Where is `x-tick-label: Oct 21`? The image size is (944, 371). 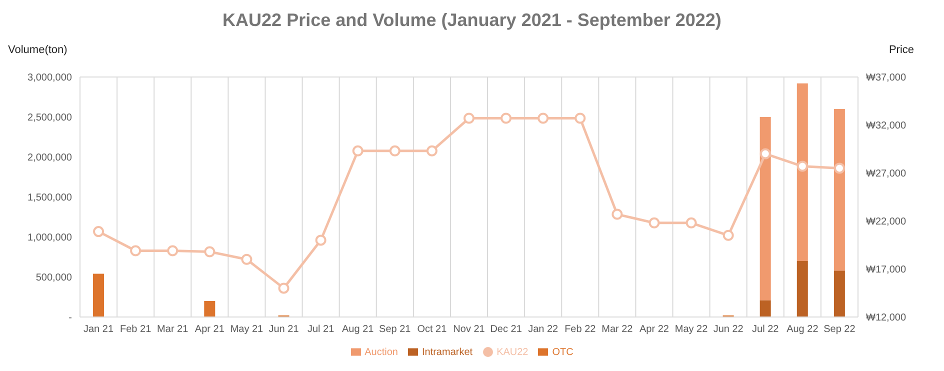 x-tick-label: Oct 21 is located at coordinates (432, 330).